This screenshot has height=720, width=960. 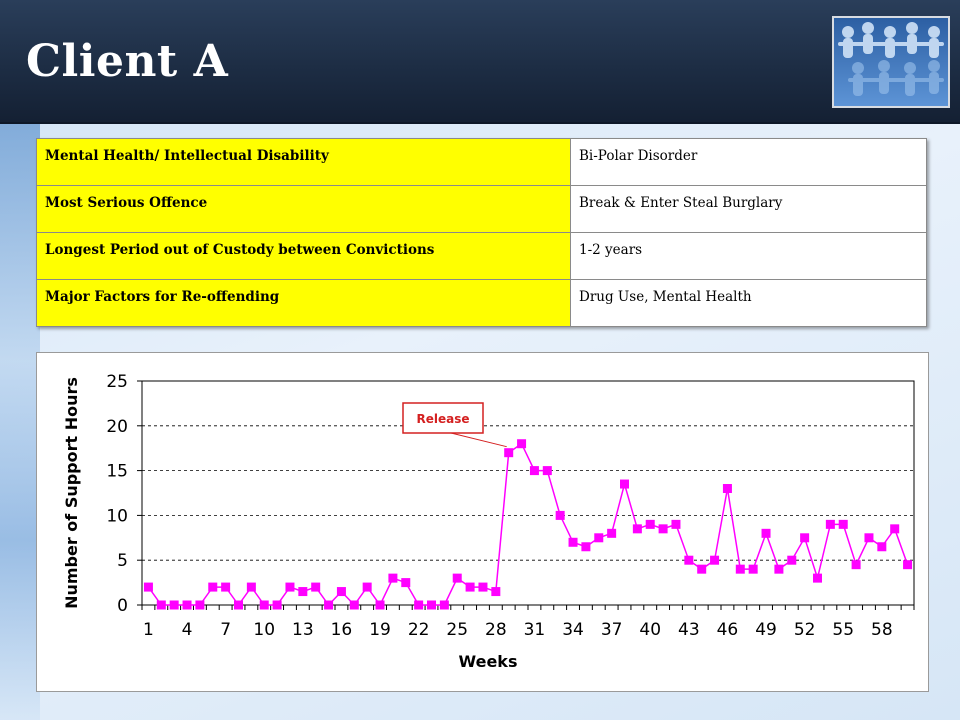 What do you see at coordinates (612, 630) in the screenshot?
I see `x-tick-label: 37` at bounding box center [612, 630].